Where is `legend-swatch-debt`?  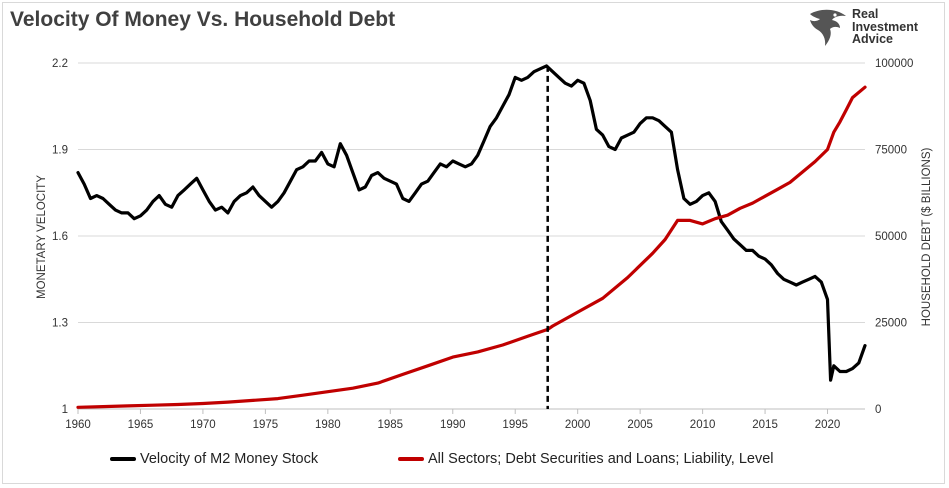 legend-swatch-debt is located at coordinates (411, 459).